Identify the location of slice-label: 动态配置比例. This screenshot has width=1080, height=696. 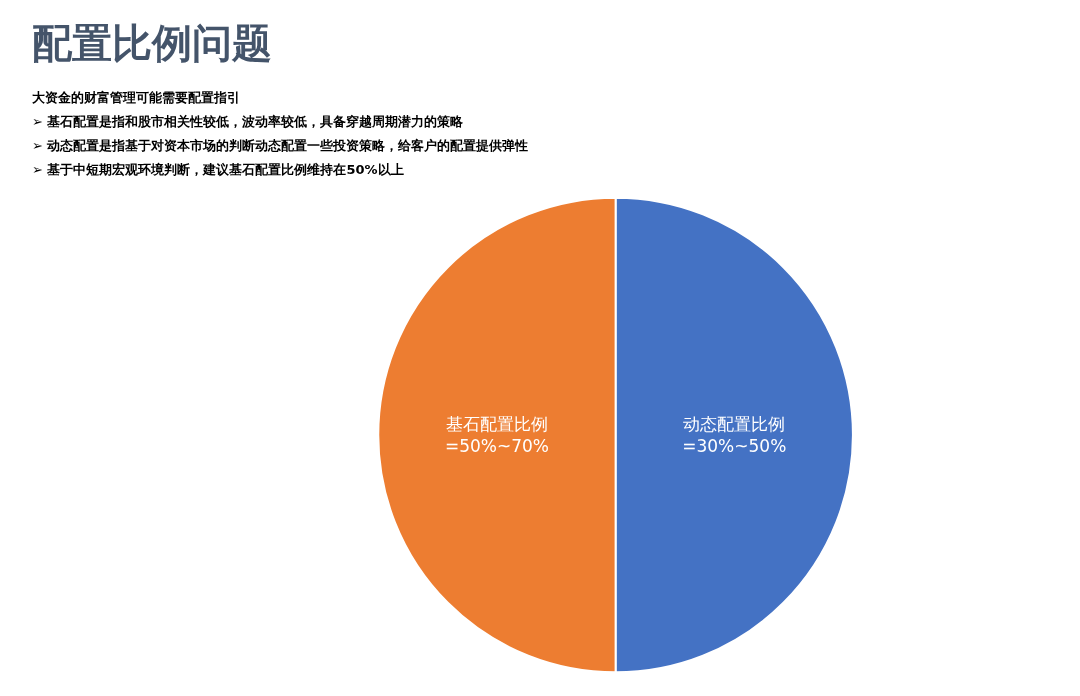
(734, 423).